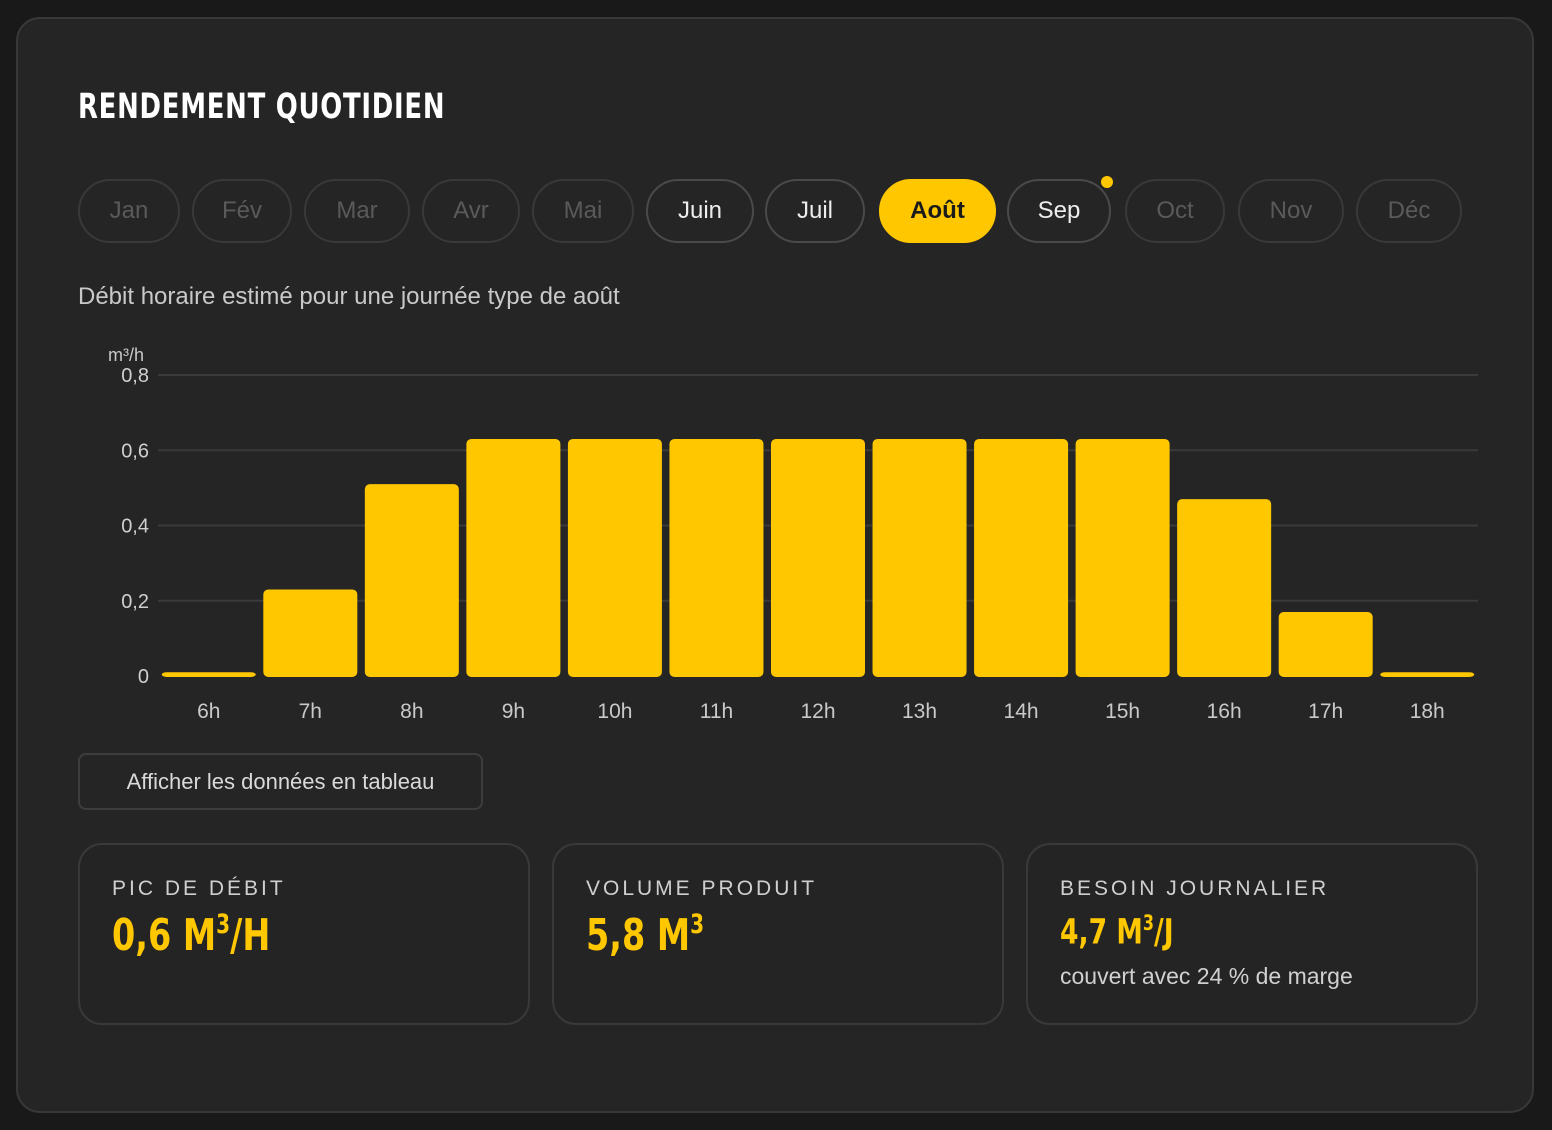 This screenshot has height=1130, width=1552. Describe the element at coordinates (1224, 711) in the screenshot. I see `x-tick-label: 16h` at that location.